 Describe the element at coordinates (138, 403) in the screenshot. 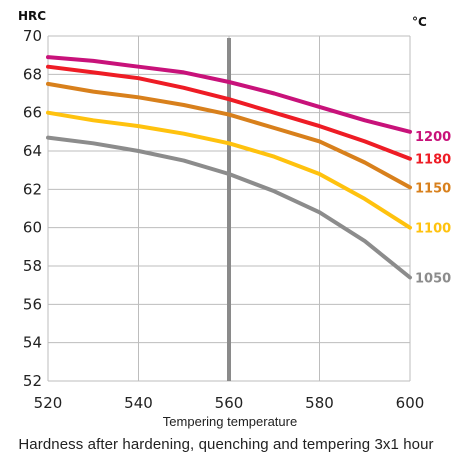

I see `x-tick-label: 540` at that location.